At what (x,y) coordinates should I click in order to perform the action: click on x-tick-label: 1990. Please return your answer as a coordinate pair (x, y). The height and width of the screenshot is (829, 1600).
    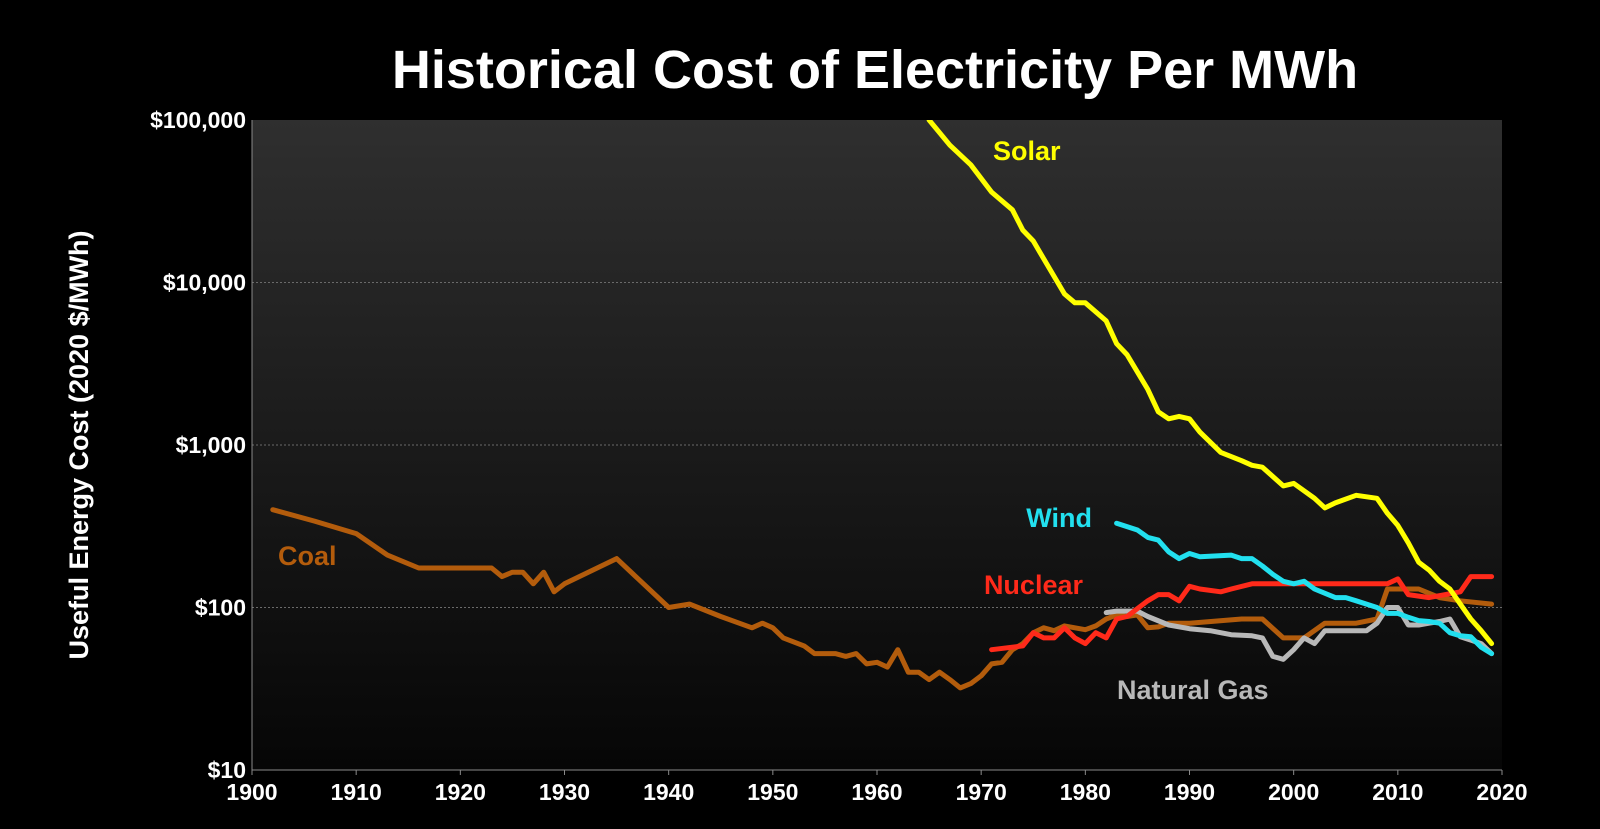
    Looking at the image, I should click on (1189, 792).